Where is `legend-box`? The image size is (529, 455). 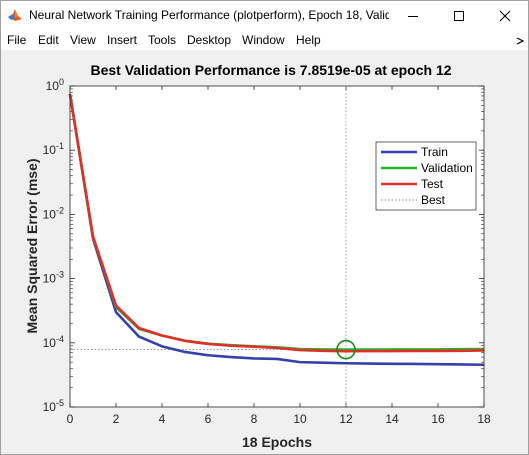
legend-box is located at coordinates (426, 176).